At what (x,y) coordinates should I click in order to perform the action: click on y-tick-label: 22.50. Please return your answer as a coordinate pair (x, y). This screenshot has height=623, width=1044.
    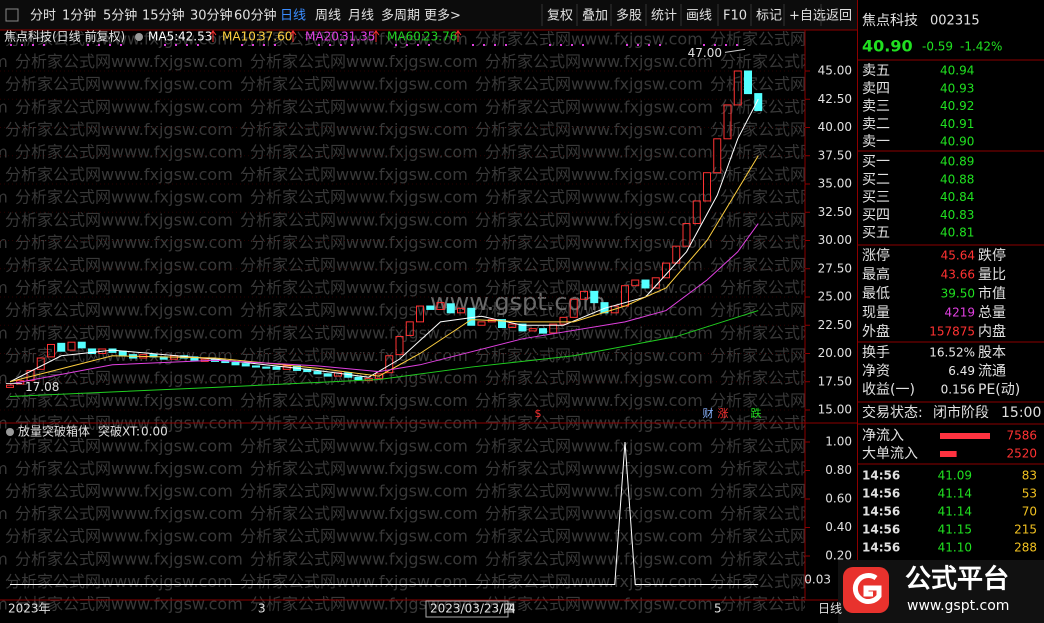
    Looking at the image, I should click on (835, 325).